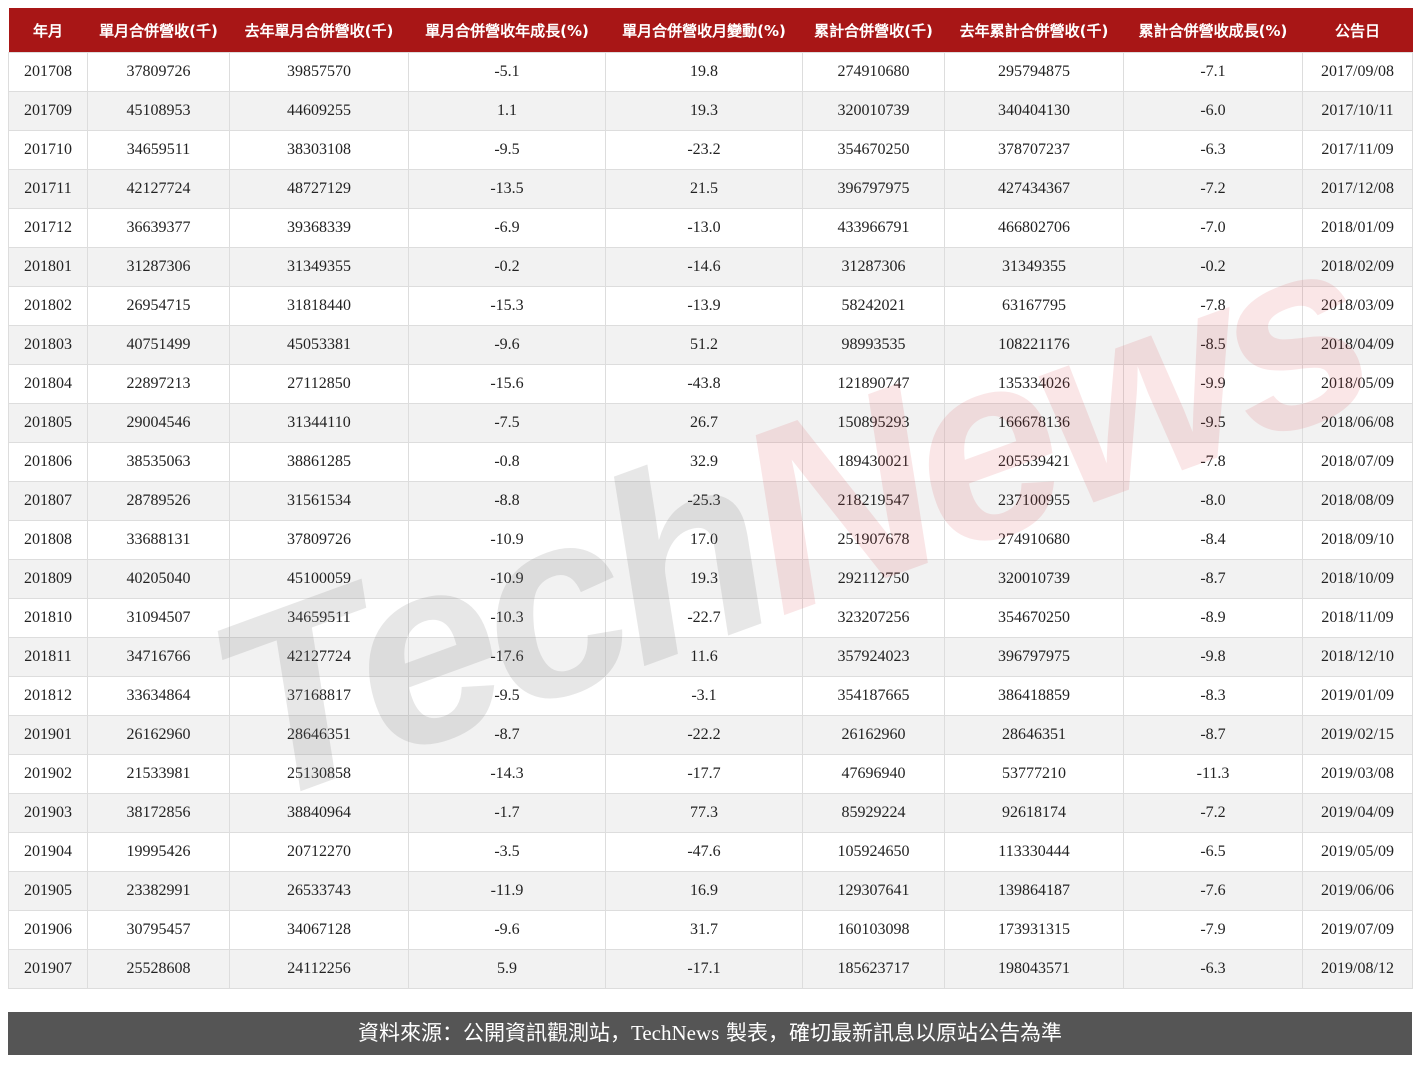 The image size is (1420, 1080). Describe the element at coordinates (1357, 891) in the screenshot. I see `table-cell: 2019/06/06` at that location.